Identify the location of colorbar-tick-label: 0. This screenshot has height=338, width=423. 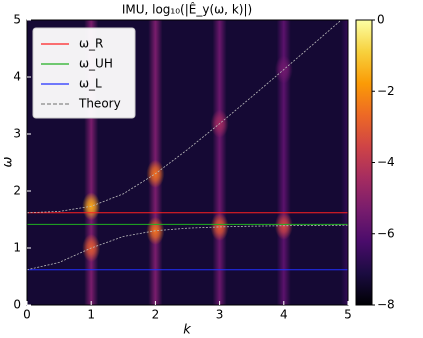
(381, 20).